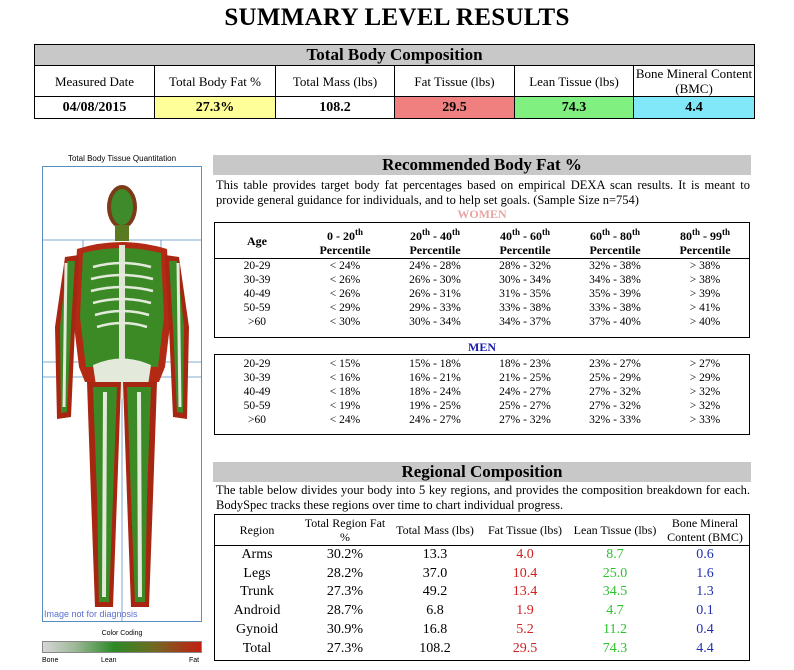 The image size is (794, 670). I want to click on regional-cell: 0.4, so click(705, 629).